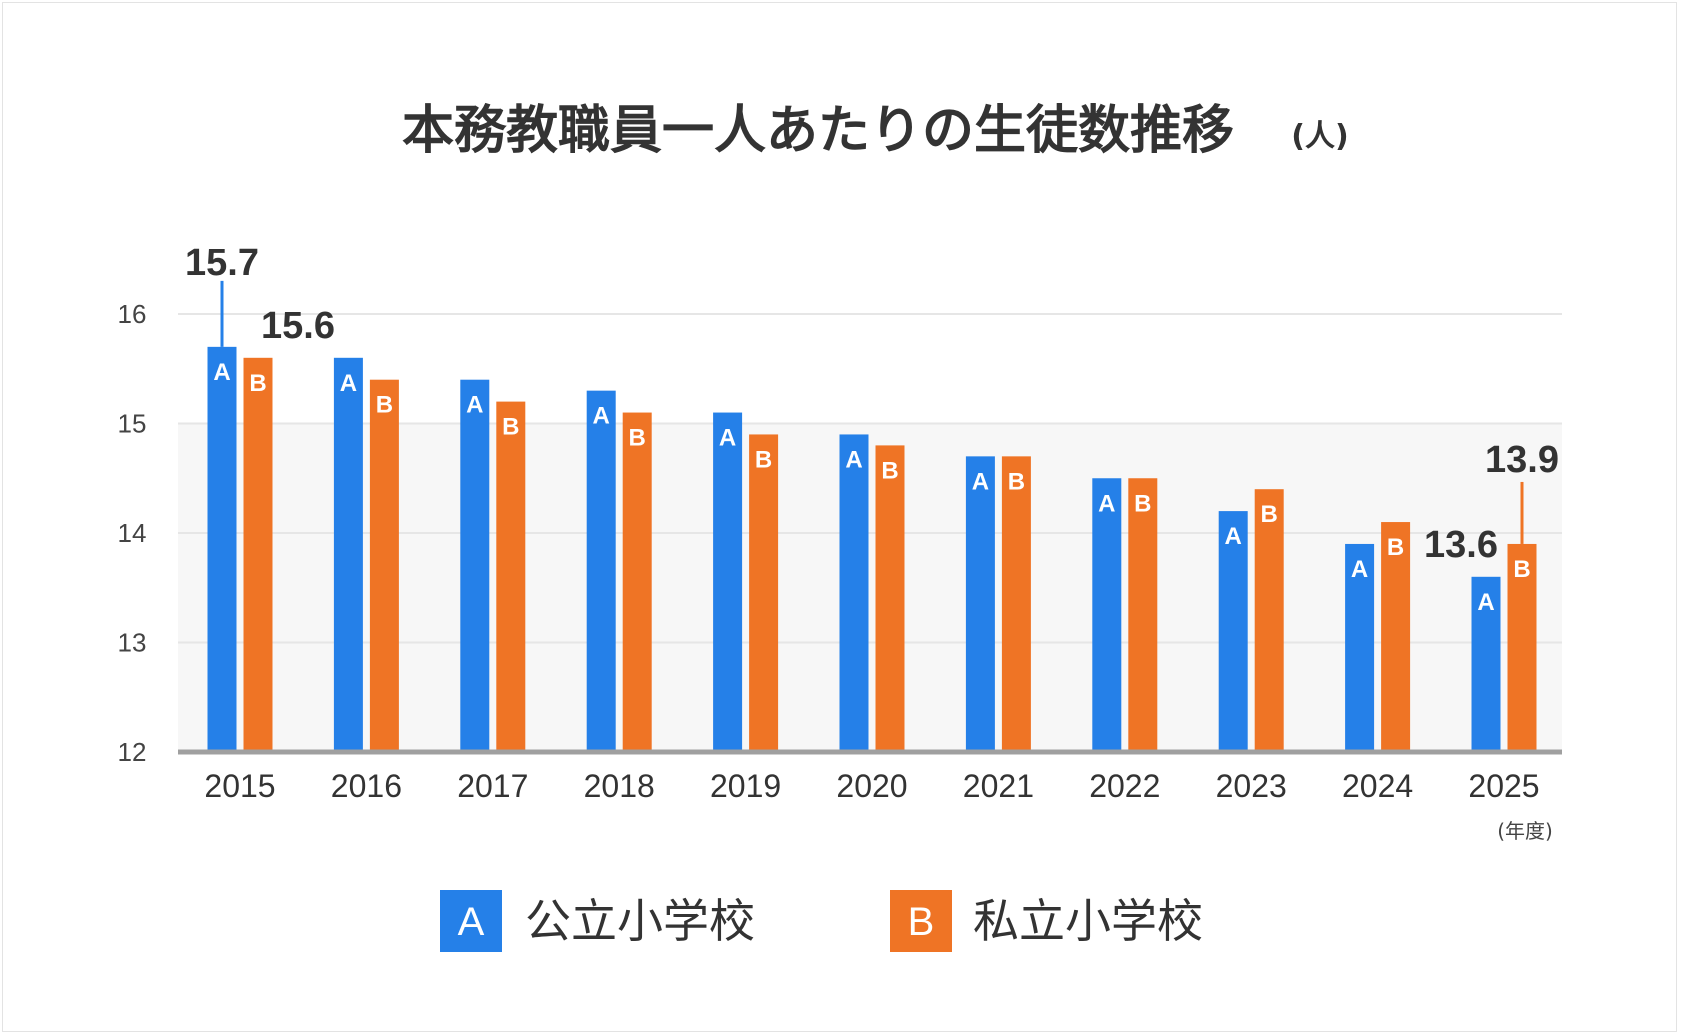  I want to click on y-tick-label: 16, so click(132, 314).